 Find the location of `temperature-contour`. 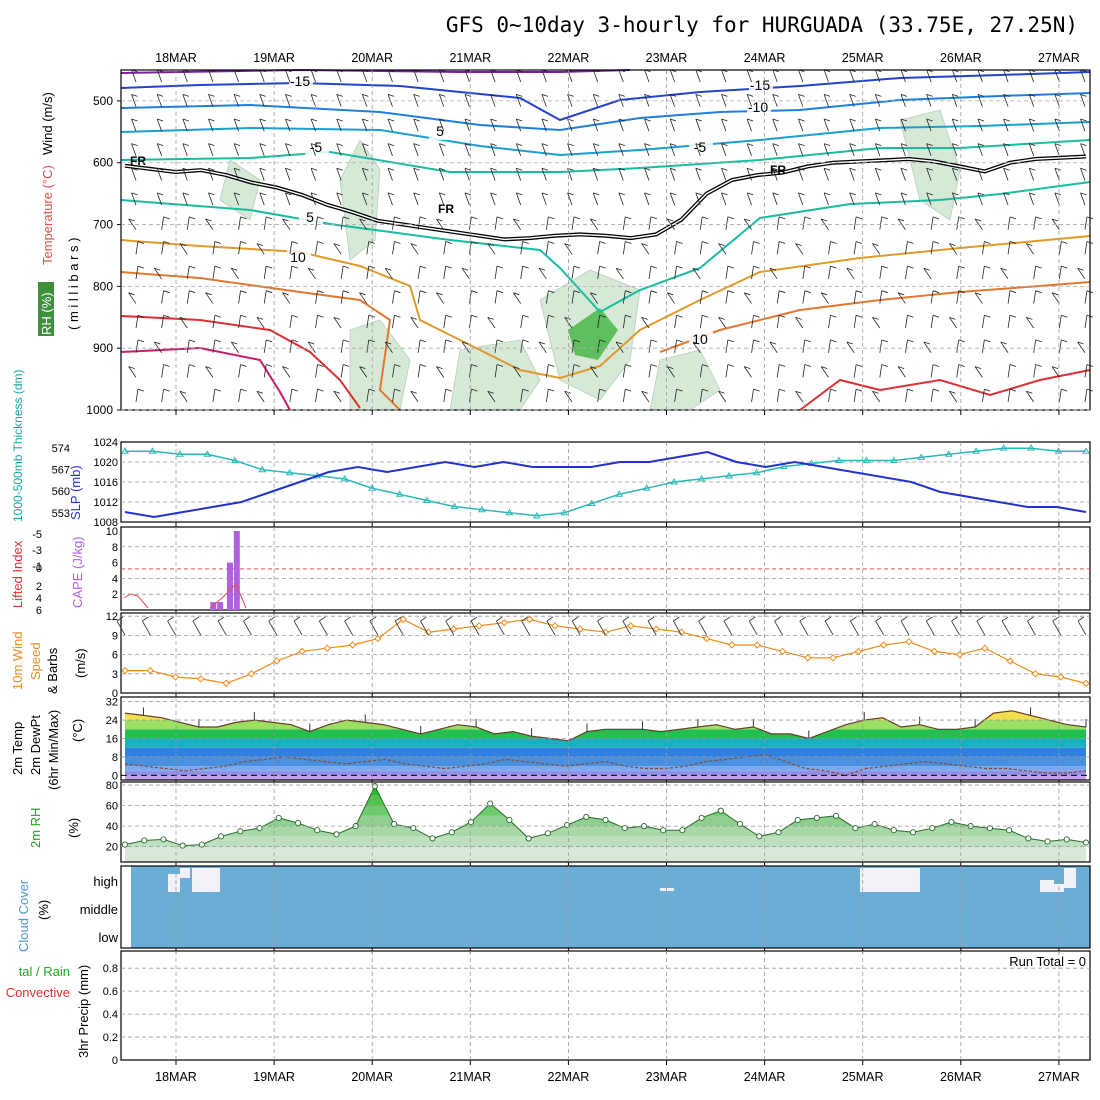

temperature-contour is located at coordinates (875, 317).